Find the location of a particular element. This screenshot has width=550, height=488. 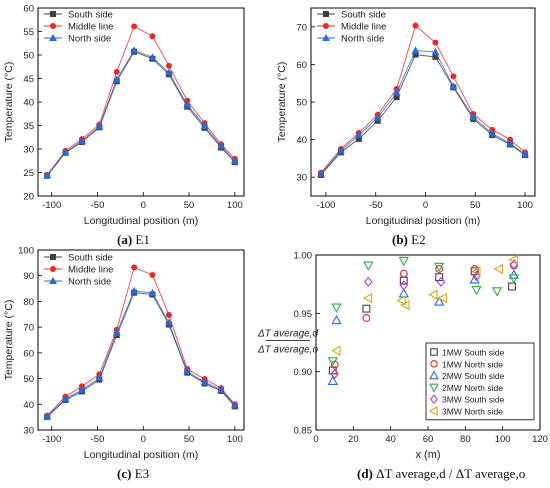

x-tick-label: 60 is located at coordinates (428, 439).